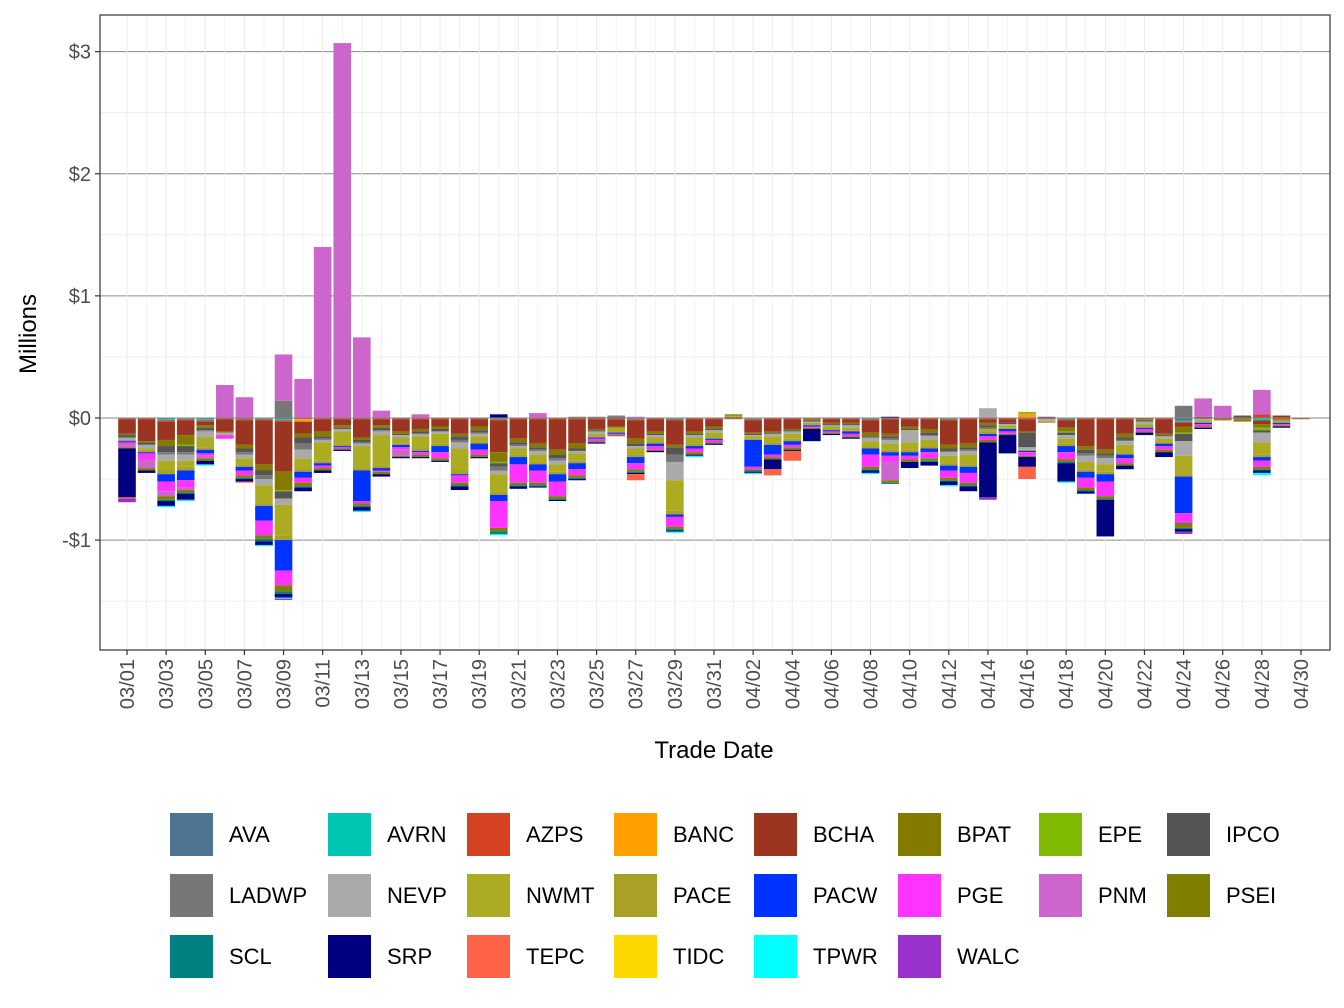 Image resolution: width=1344 pixels, height=1008 pixels. I want to click on legend-label: PNM, so click(1122, 895).